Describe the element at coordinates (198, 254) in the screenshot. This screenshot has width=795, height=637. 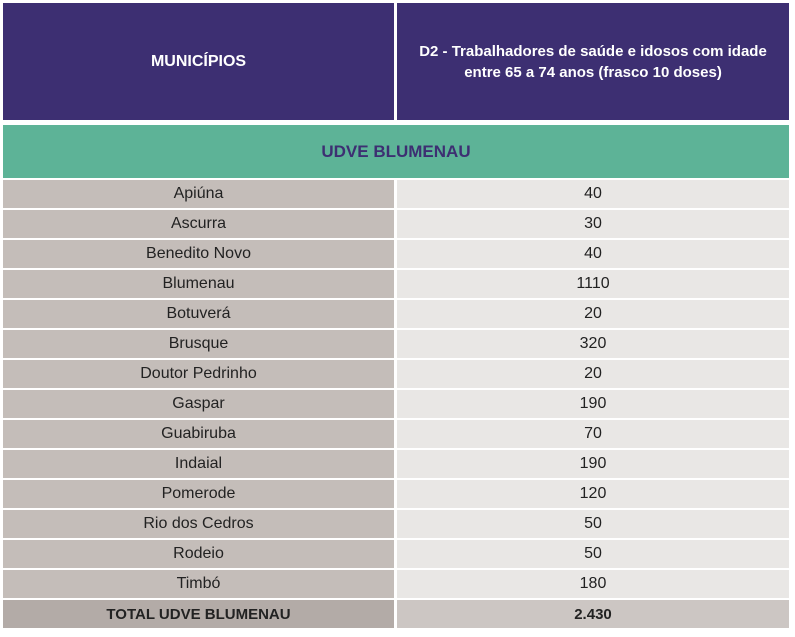
I see `municipio-cell: Benedito Novo` at that location.